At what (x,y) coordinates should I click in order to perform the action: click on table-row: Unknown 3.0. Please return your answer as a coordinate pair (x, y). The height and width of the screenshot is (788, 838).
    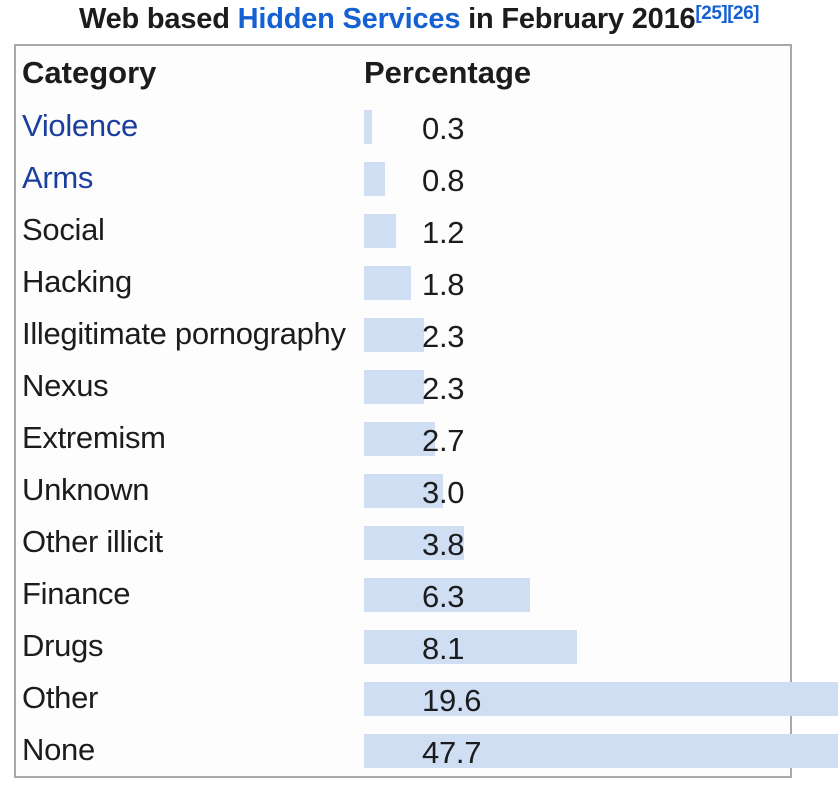
    Looking at the image, I should click on (403, 490).